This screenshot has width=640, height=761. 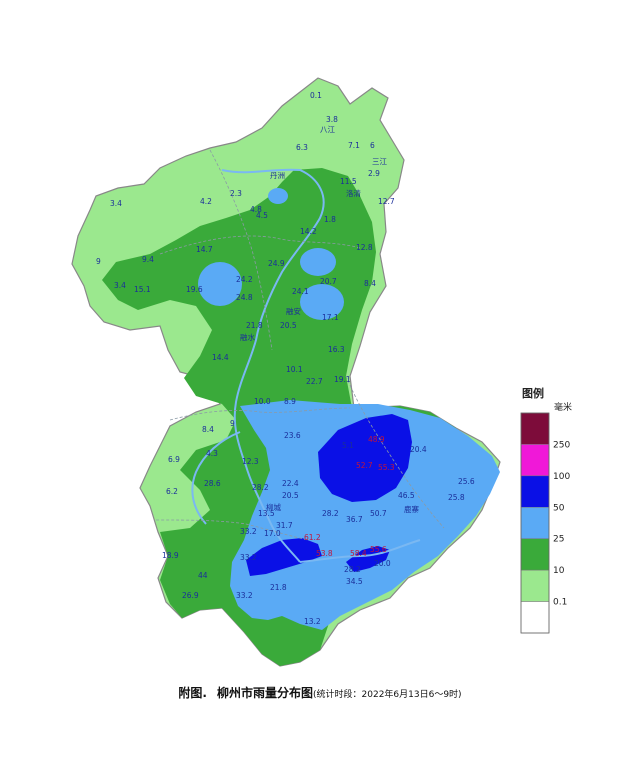 I want to click on map-label: 12.8, so click(x=364, y=247).